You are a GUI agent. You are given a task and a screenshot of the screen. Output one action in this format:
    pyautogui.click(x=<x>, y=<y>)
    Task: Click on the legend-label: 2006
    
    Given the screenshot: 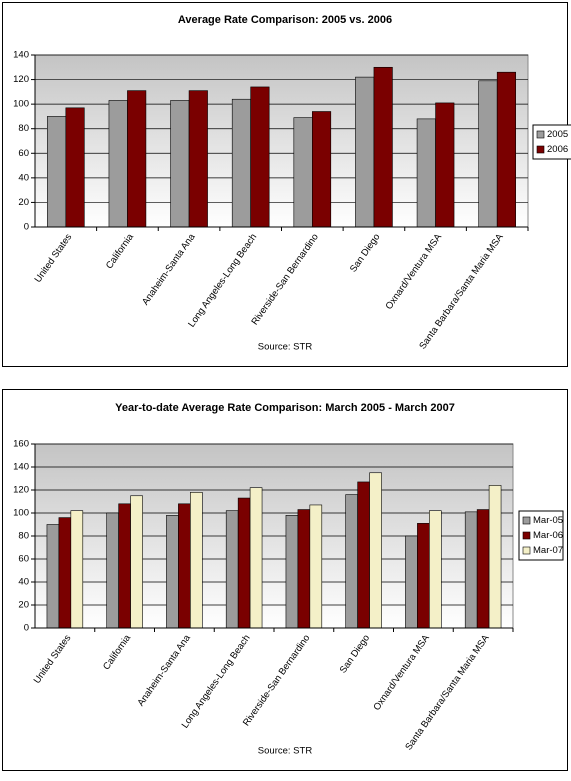 What is the action you would take?
    pyautogui.click(x=557, y=149)
    